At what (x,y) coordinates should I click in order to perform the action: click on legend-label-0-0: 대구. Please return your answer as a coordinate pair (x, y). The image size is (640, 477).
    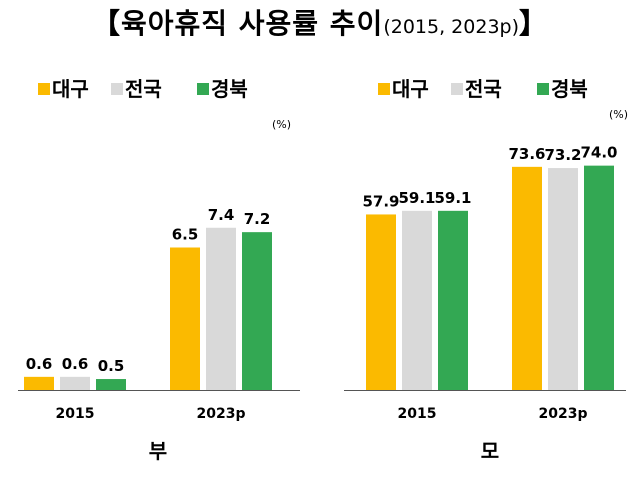
    Looking at the image, I should click on (70, 89).